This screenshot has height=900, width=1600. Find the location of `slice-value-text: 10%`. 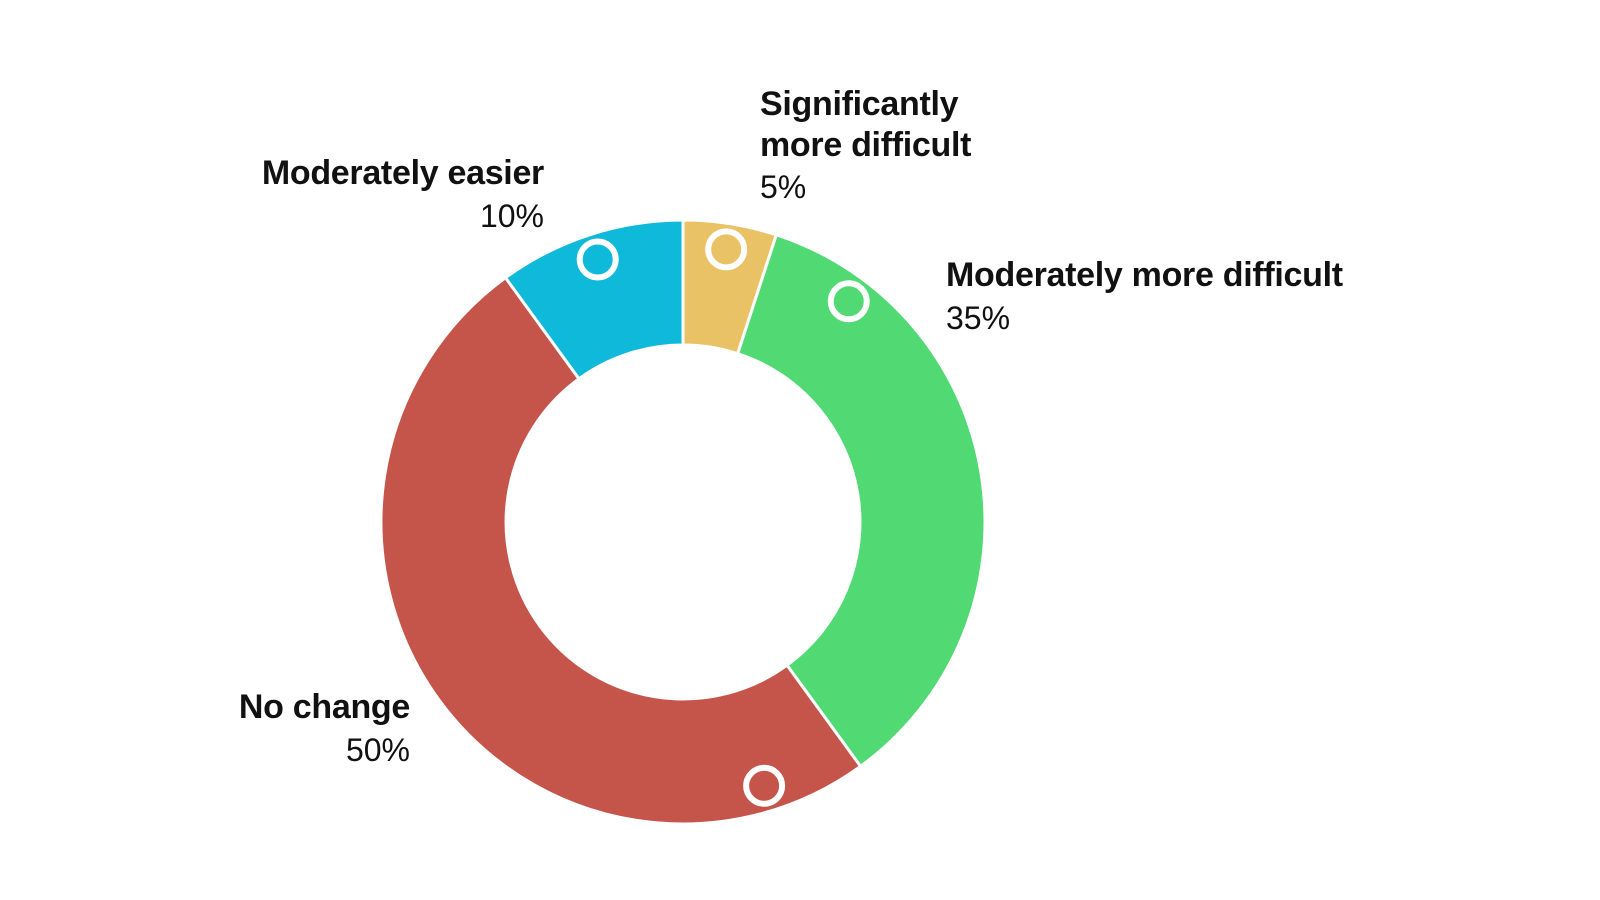

slice-value-text: 10% is located at coordinates (511, 216).